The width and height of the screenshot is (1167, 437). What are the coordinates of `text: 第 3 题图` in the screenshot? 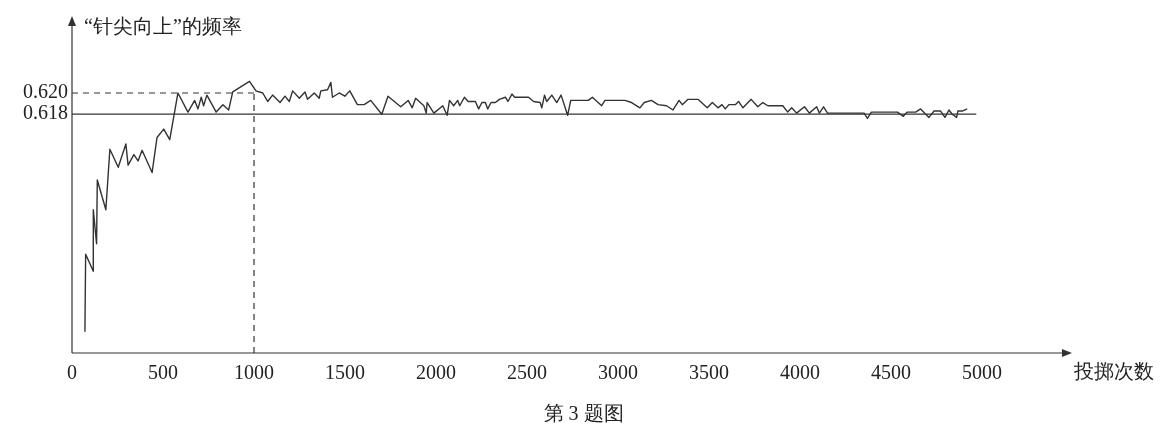 It's located at (583, 413).